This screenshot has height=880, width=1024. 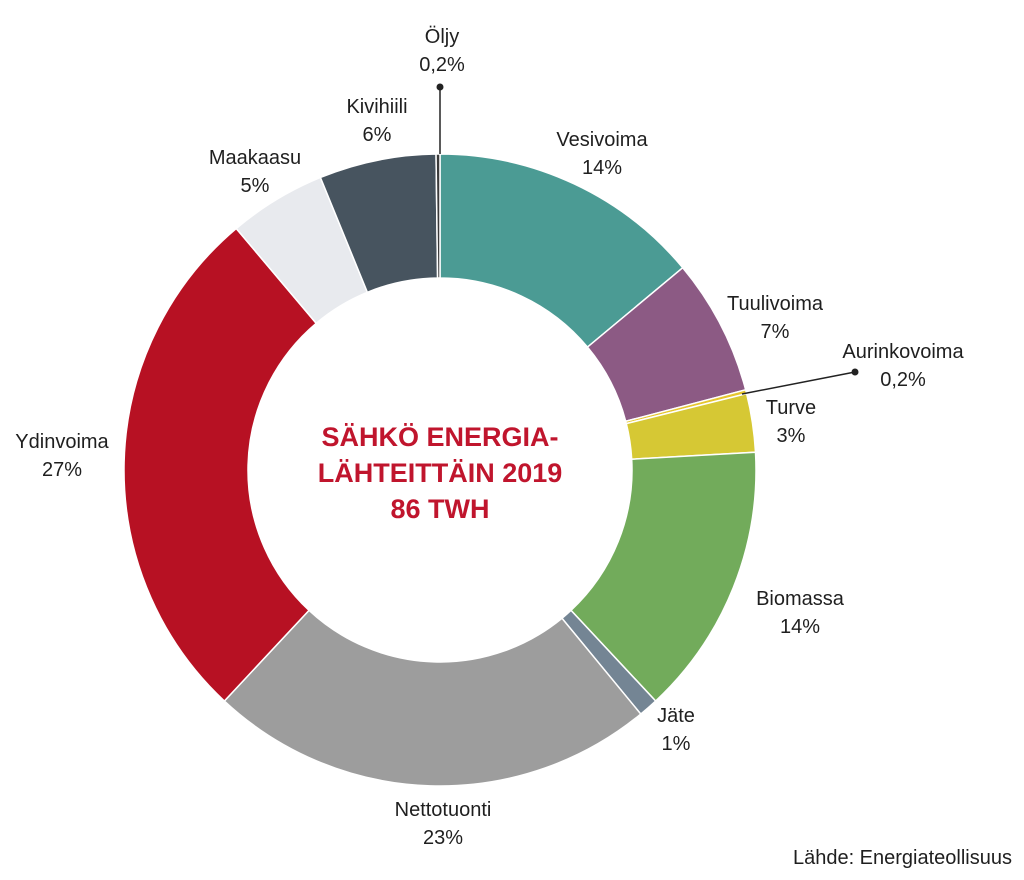 I want to click on slice-value-nettotuonti: 23%, so click(x=443, y=838).